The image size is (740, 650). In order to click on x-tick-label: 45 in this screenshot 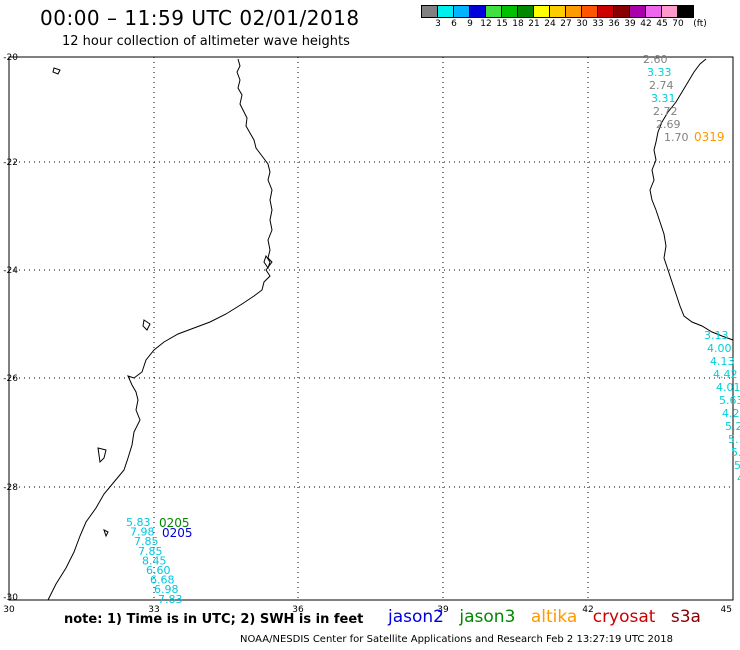, I will do `click(726, 610)`.